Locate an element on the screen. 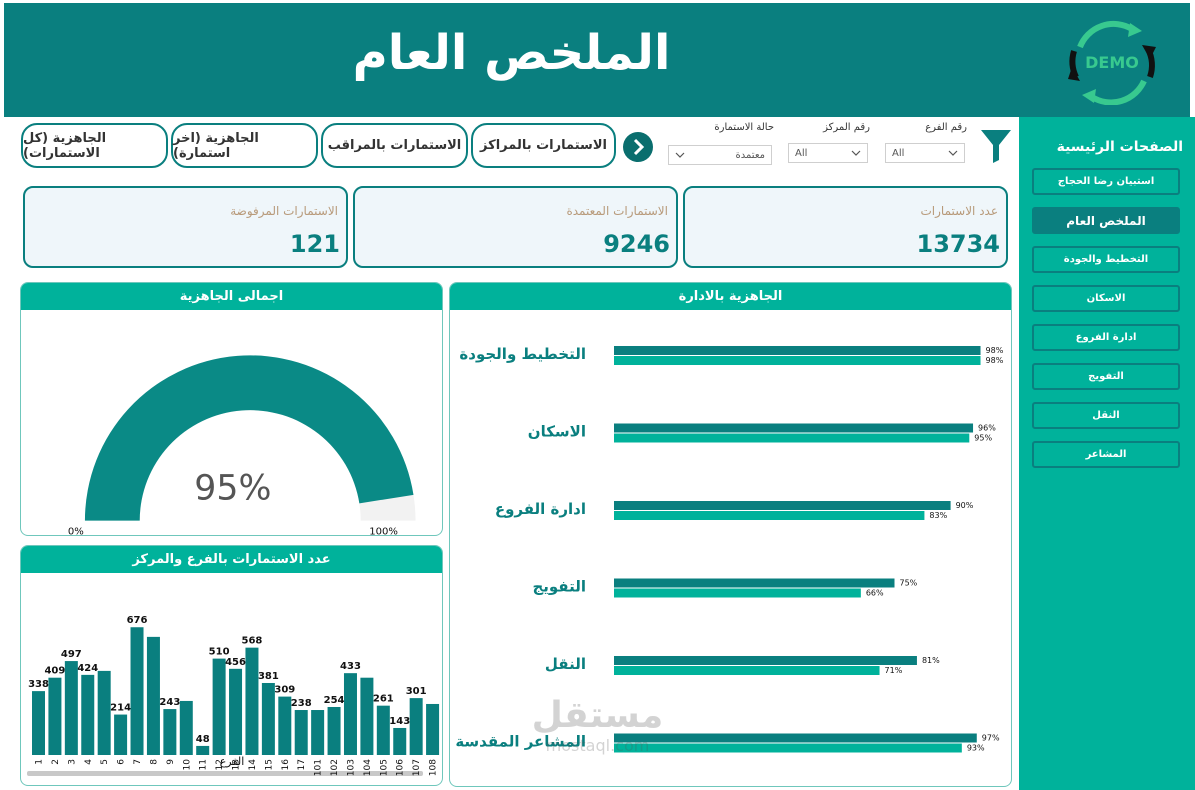 Image resolution: width=1195 pixels, height=790 pixels. center-filter-label: رقم المركز is located at coordinates (846, 127).